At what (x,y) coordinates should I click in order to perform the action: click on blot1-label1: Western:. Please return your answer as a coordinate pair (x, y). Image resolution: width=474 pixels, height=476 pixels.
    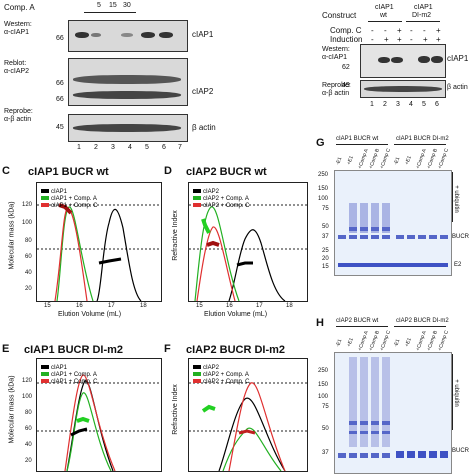
    Looking at the image, I should click on (18, 24).